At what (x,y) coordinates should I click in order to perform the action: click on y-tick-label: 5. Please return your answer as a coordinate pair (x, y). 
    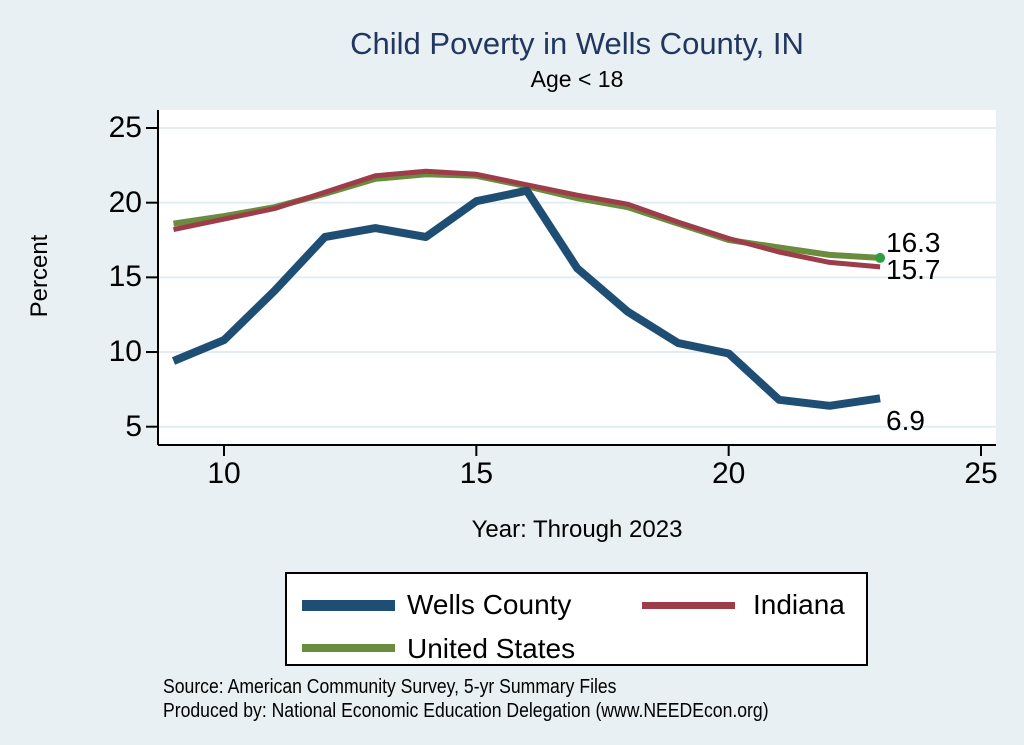
    Looking at the image, I should click on (133, 426).